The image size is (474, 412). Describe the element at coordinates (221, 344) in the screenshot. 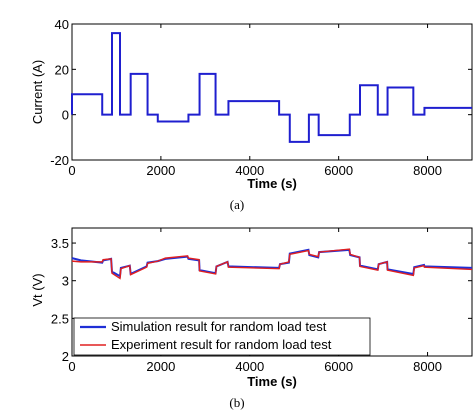

I see `legend-label-experiment: Experiment result for random load test` at that location.